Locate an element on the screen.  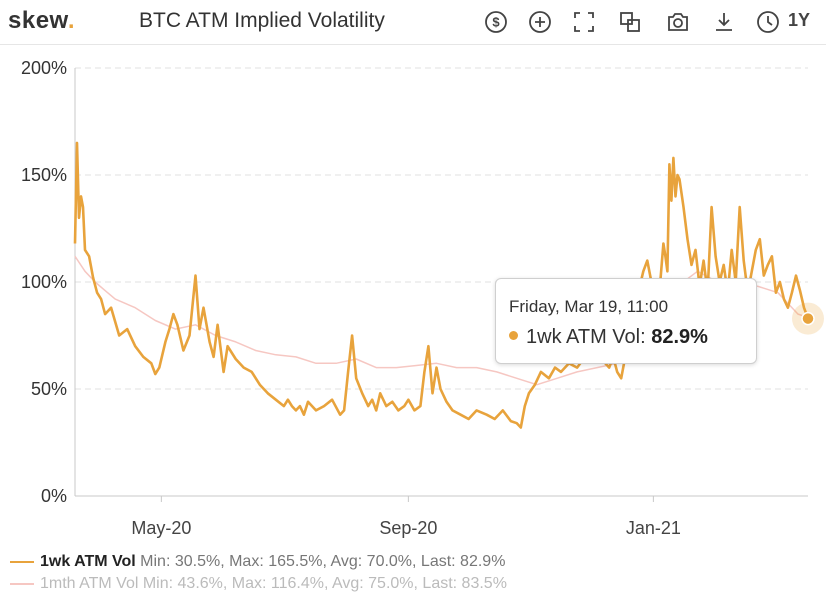
range-selector: 1Y is located at coordinates (799, 20).